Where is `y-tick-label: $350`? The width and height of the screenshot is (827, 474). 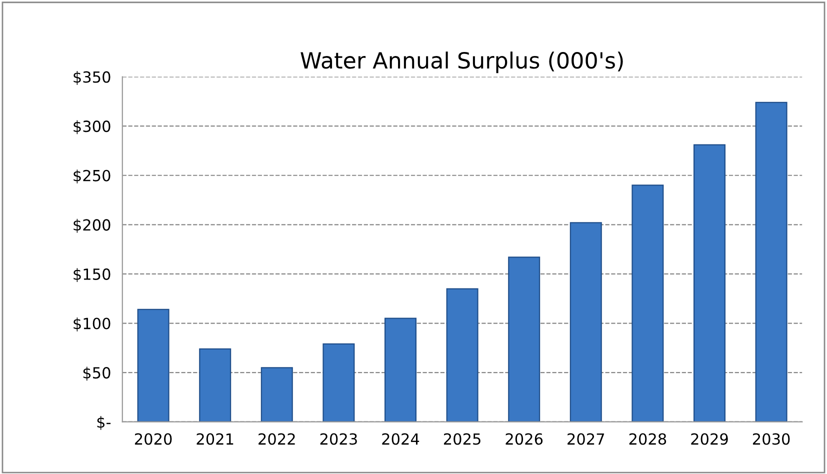 y-tick-label: $350 is located at coordinates (92, 77).